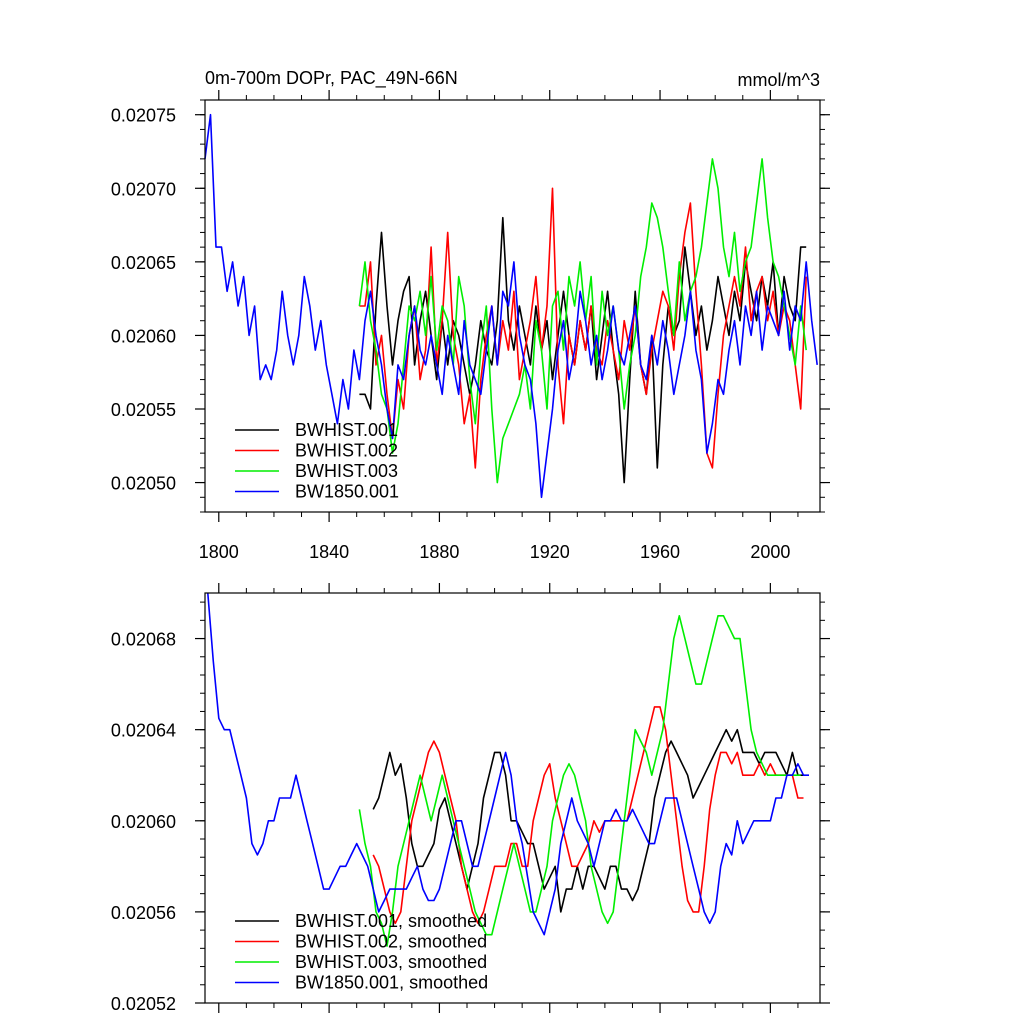 The image size is (1024, 1024). What do you see at coordinates (143, 640) in the screenshot?
I see `bottom-y-tick-label: 0.02068` at bounding box center [143, 640].